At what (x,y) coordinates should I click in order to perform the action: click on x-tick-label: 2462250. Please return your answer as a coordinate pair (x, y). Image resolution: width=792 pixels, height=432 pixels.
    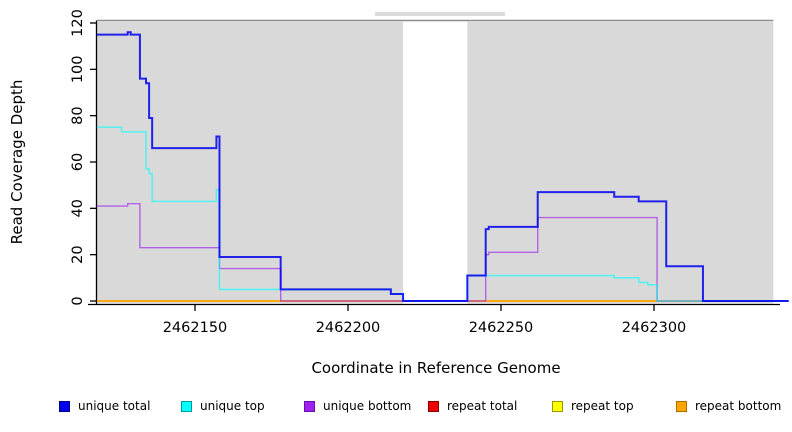
    Looking at the image, I should click on (501, 328).